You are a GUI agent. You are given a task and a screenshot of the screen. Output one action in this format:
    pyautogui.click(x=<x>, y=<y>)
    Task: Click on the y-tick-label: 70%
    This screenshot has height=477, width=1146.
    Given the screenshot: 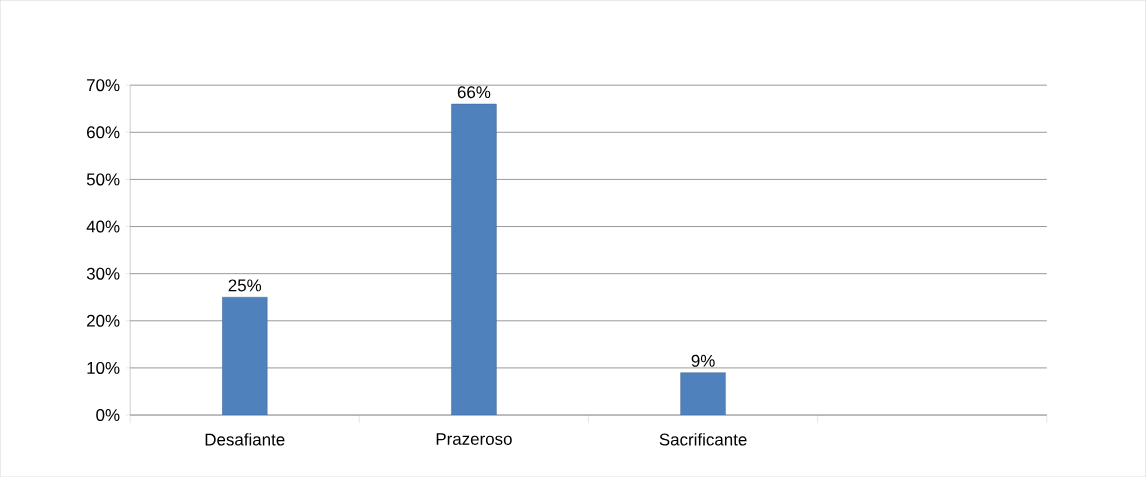 What is the action you would take?
    pyautogui.click(x=103, y=85)
    